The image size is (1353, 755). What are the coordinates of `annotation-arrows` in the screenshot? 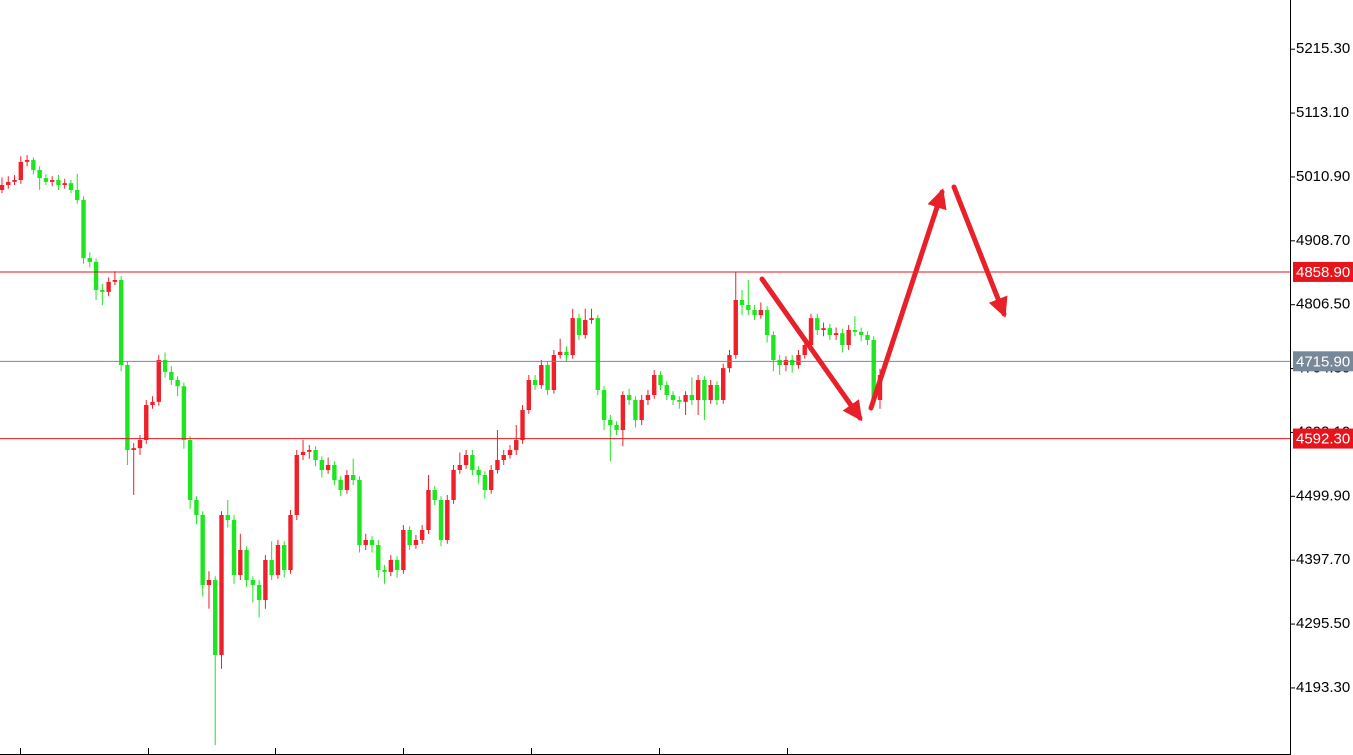 It's located at (883, 303).